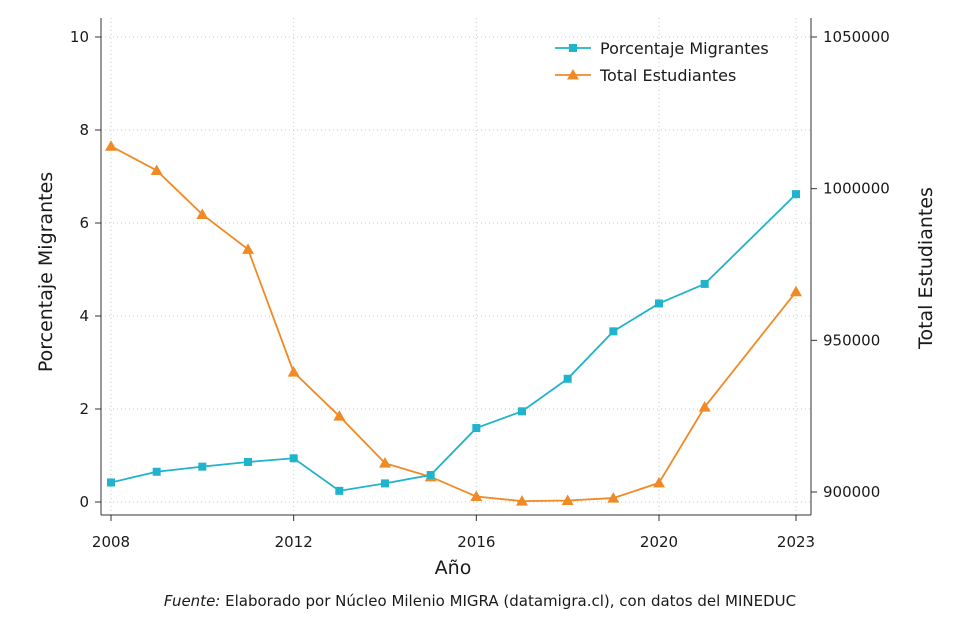 The image size is (960, 640). What do you see at coordinates (667, 75) in the screenshot?
I see `legend-label: Total Estudiantes` at bounding box center [667, 75].